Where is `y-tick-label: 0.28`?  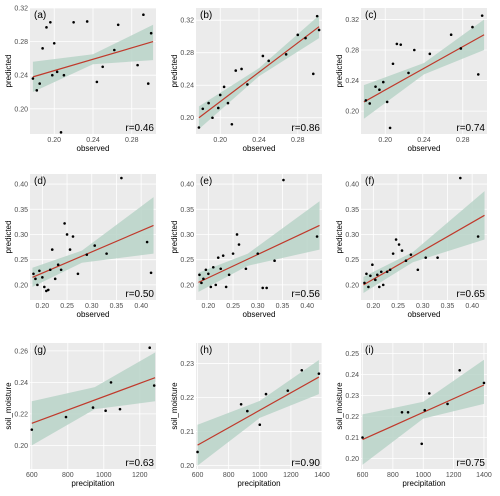
y-tick-label: 0.28 is located at coordinates (352, 51).